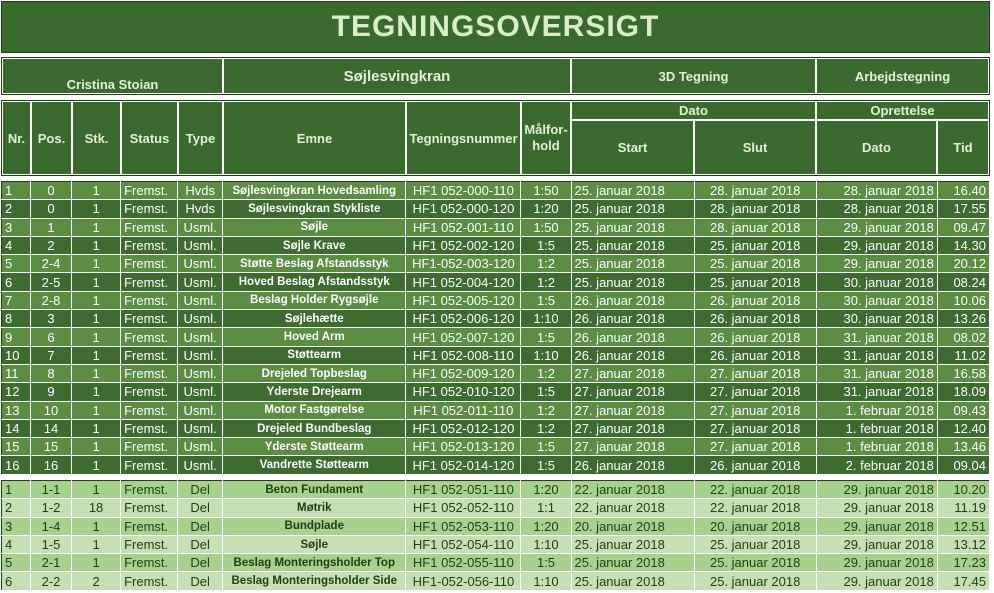  Describe the element at coordinates (633, 490) in the screenshot. I see `cell-start: 22. januar 2018` at that location.